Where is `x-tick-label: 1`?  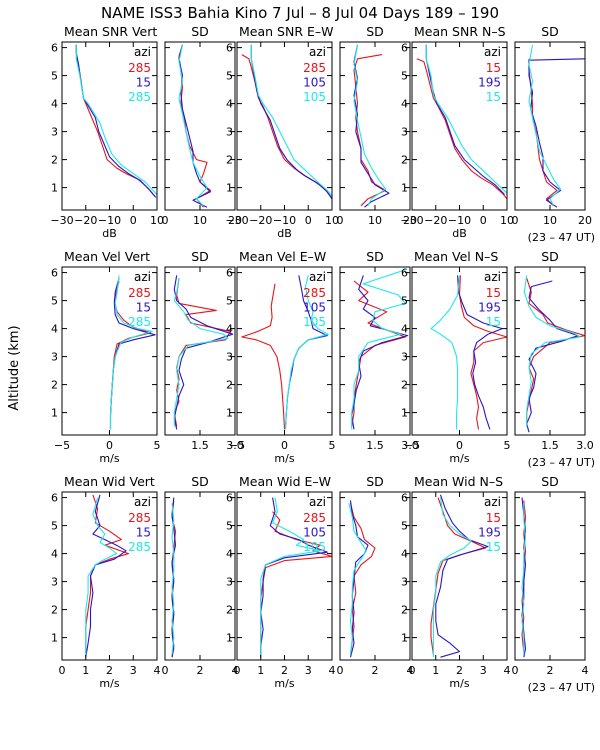 x-tick-label: 1 is located at coordinates (260, 670).